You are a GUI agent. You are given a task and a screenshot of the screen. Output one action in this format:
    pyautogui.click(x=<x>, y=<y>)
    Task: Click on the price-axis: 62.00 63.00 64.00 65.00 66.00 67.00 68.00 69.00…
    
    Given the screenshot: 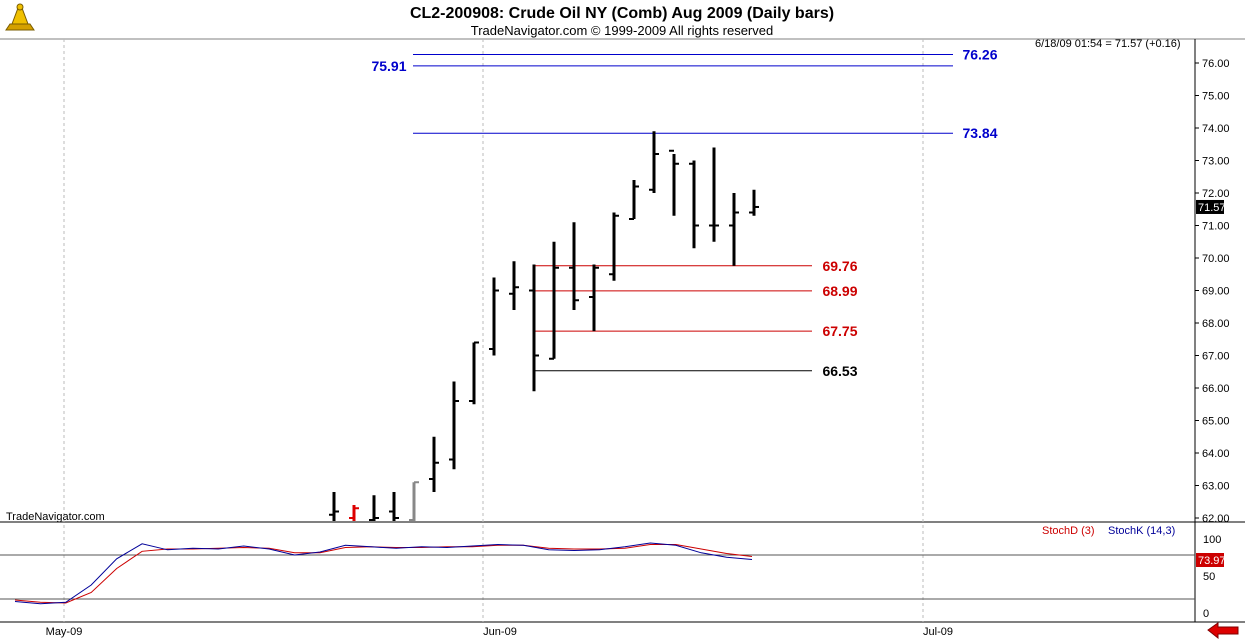 What is the action you would take?
    pyautogui.click(x=1212, y=291)
    